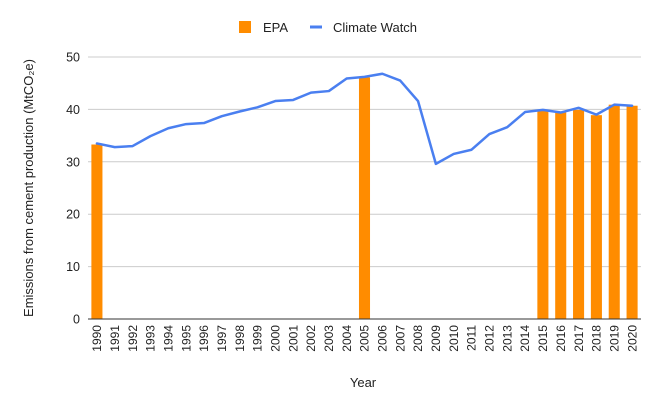 The image size is (664, 411). What do you see at coordinates (76, 320) in the screenshot?
I see `y-tick-label-0: 0` at bounding box center [76, 320].